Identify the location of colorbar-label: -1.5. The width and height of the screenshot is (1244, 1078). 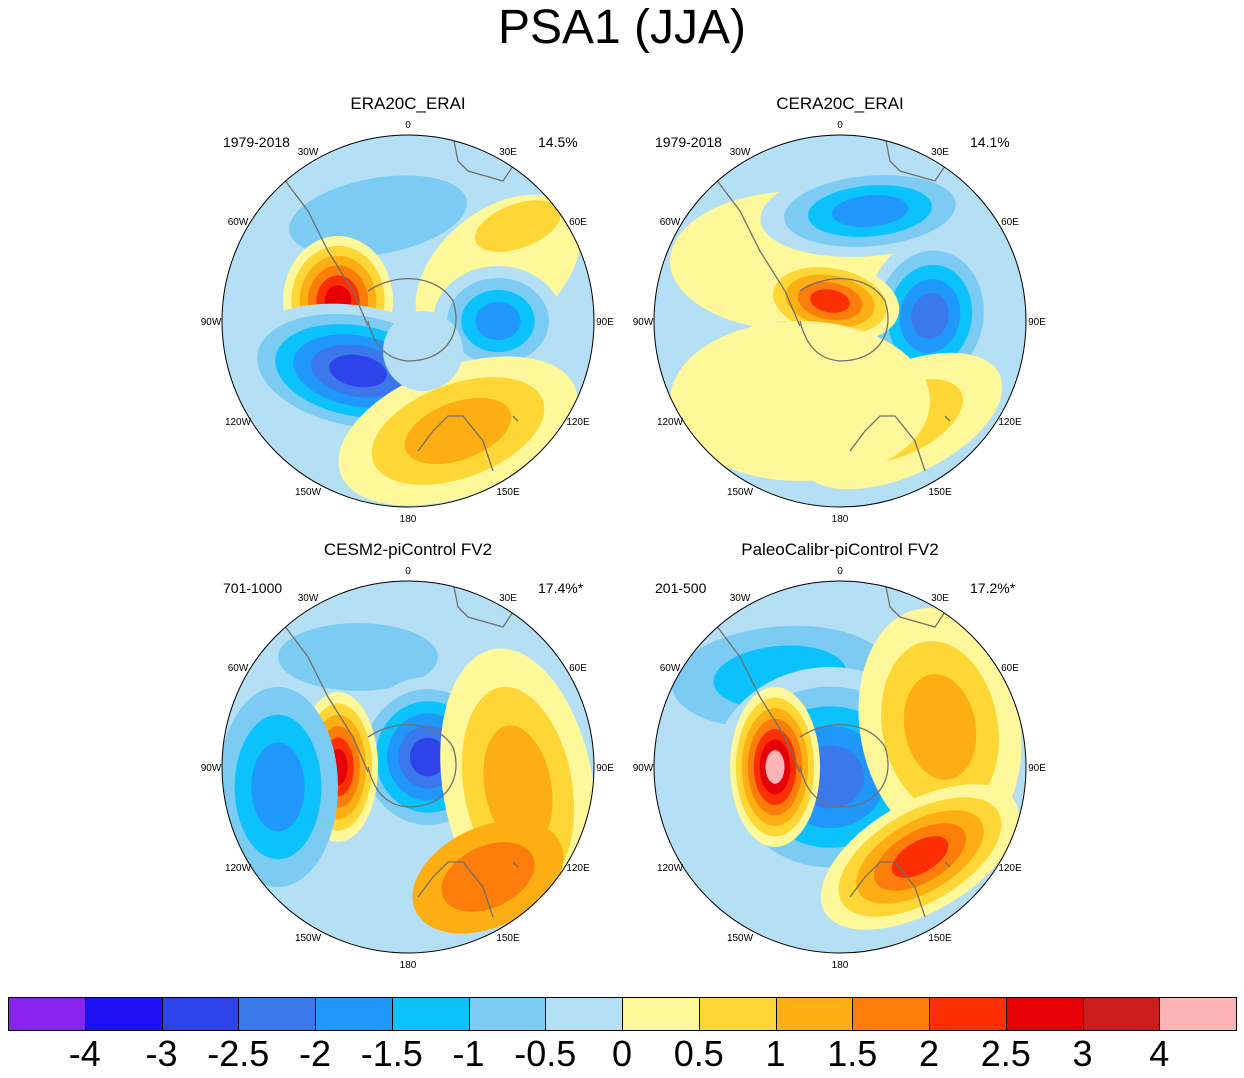
(391, 1053).